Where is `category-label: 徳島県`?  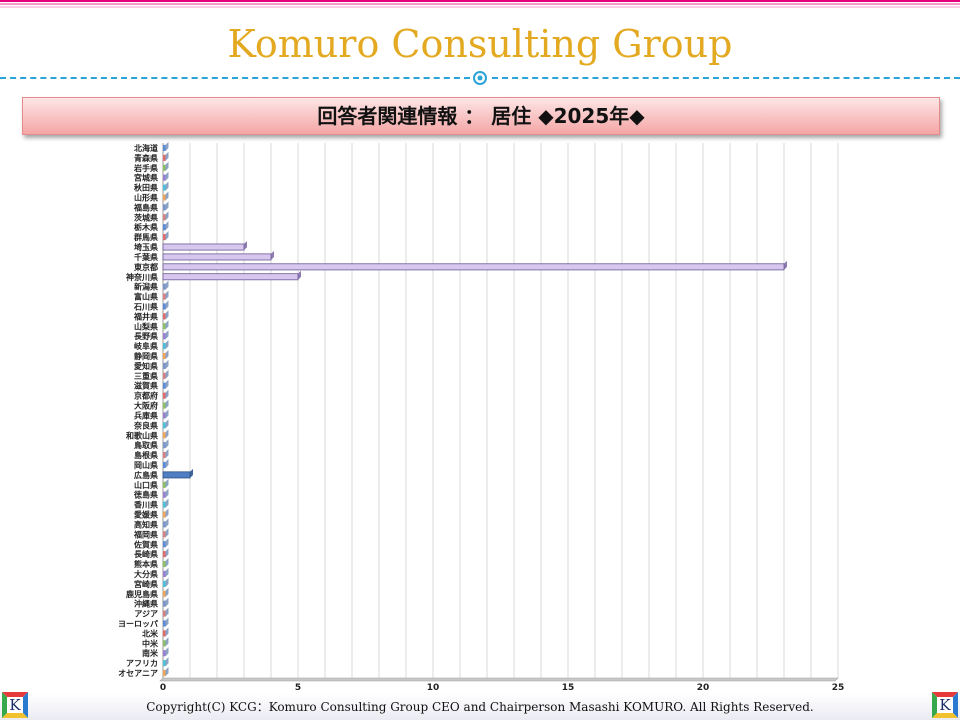
category-label: 徳島県 is located at coordinates (145, 495).